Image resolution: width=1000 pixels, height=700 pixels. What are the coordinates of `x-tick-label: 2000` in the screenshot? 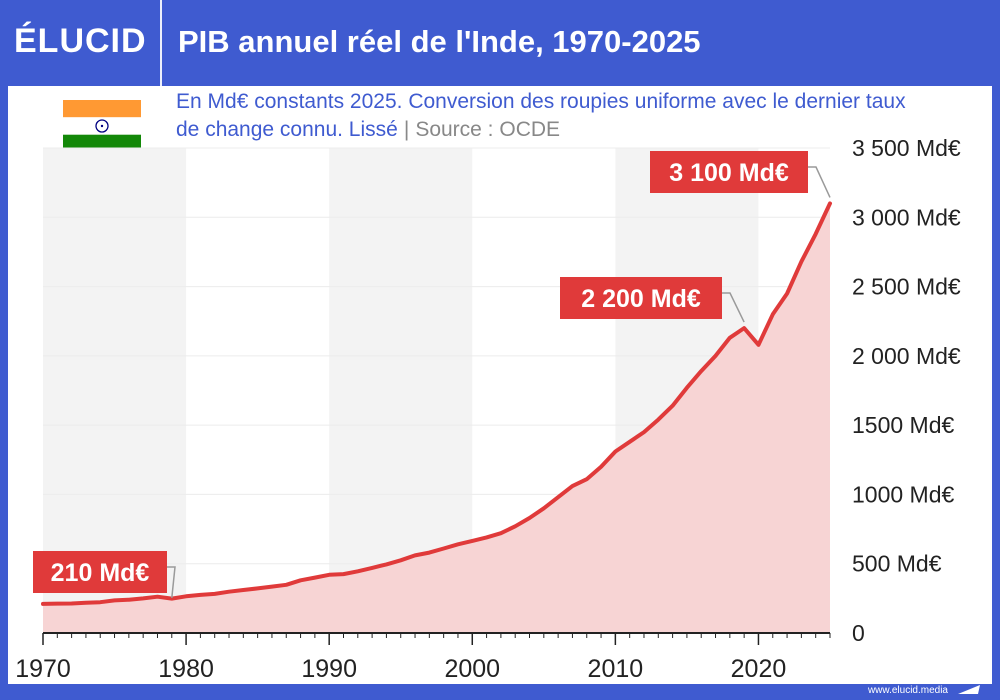 It's located at (472, 669).